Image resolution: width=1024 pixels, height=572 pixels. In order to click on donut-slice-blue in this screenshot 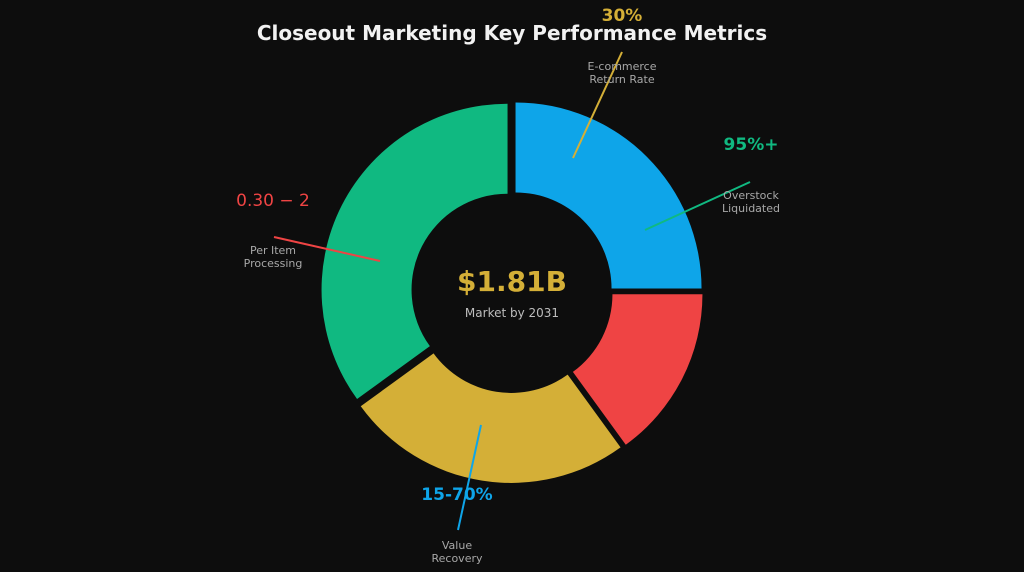, I will do `click(608, 195)`.